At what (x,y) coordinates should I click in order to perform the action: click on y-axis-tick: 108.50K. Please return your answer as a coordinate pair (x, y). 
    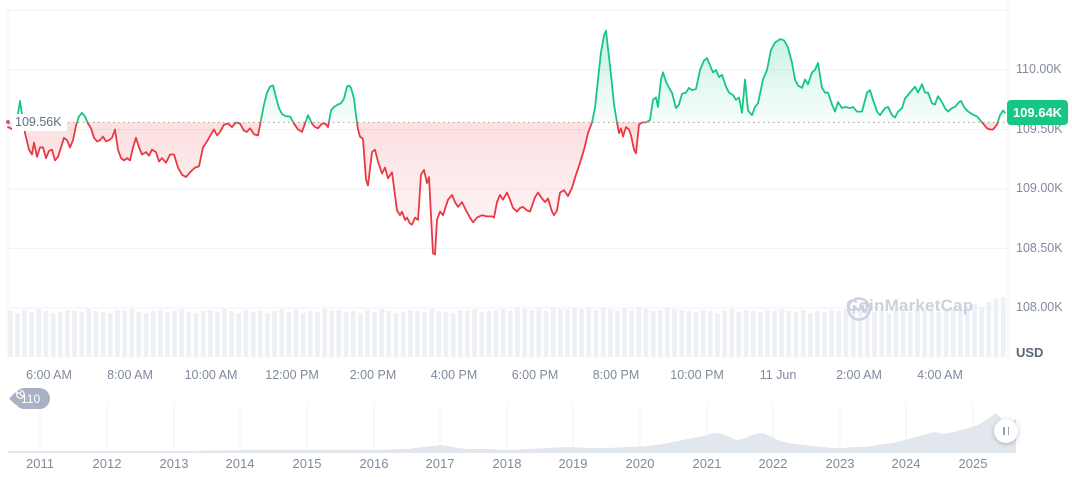
    Looking at the image, I should click on (1039, 247).